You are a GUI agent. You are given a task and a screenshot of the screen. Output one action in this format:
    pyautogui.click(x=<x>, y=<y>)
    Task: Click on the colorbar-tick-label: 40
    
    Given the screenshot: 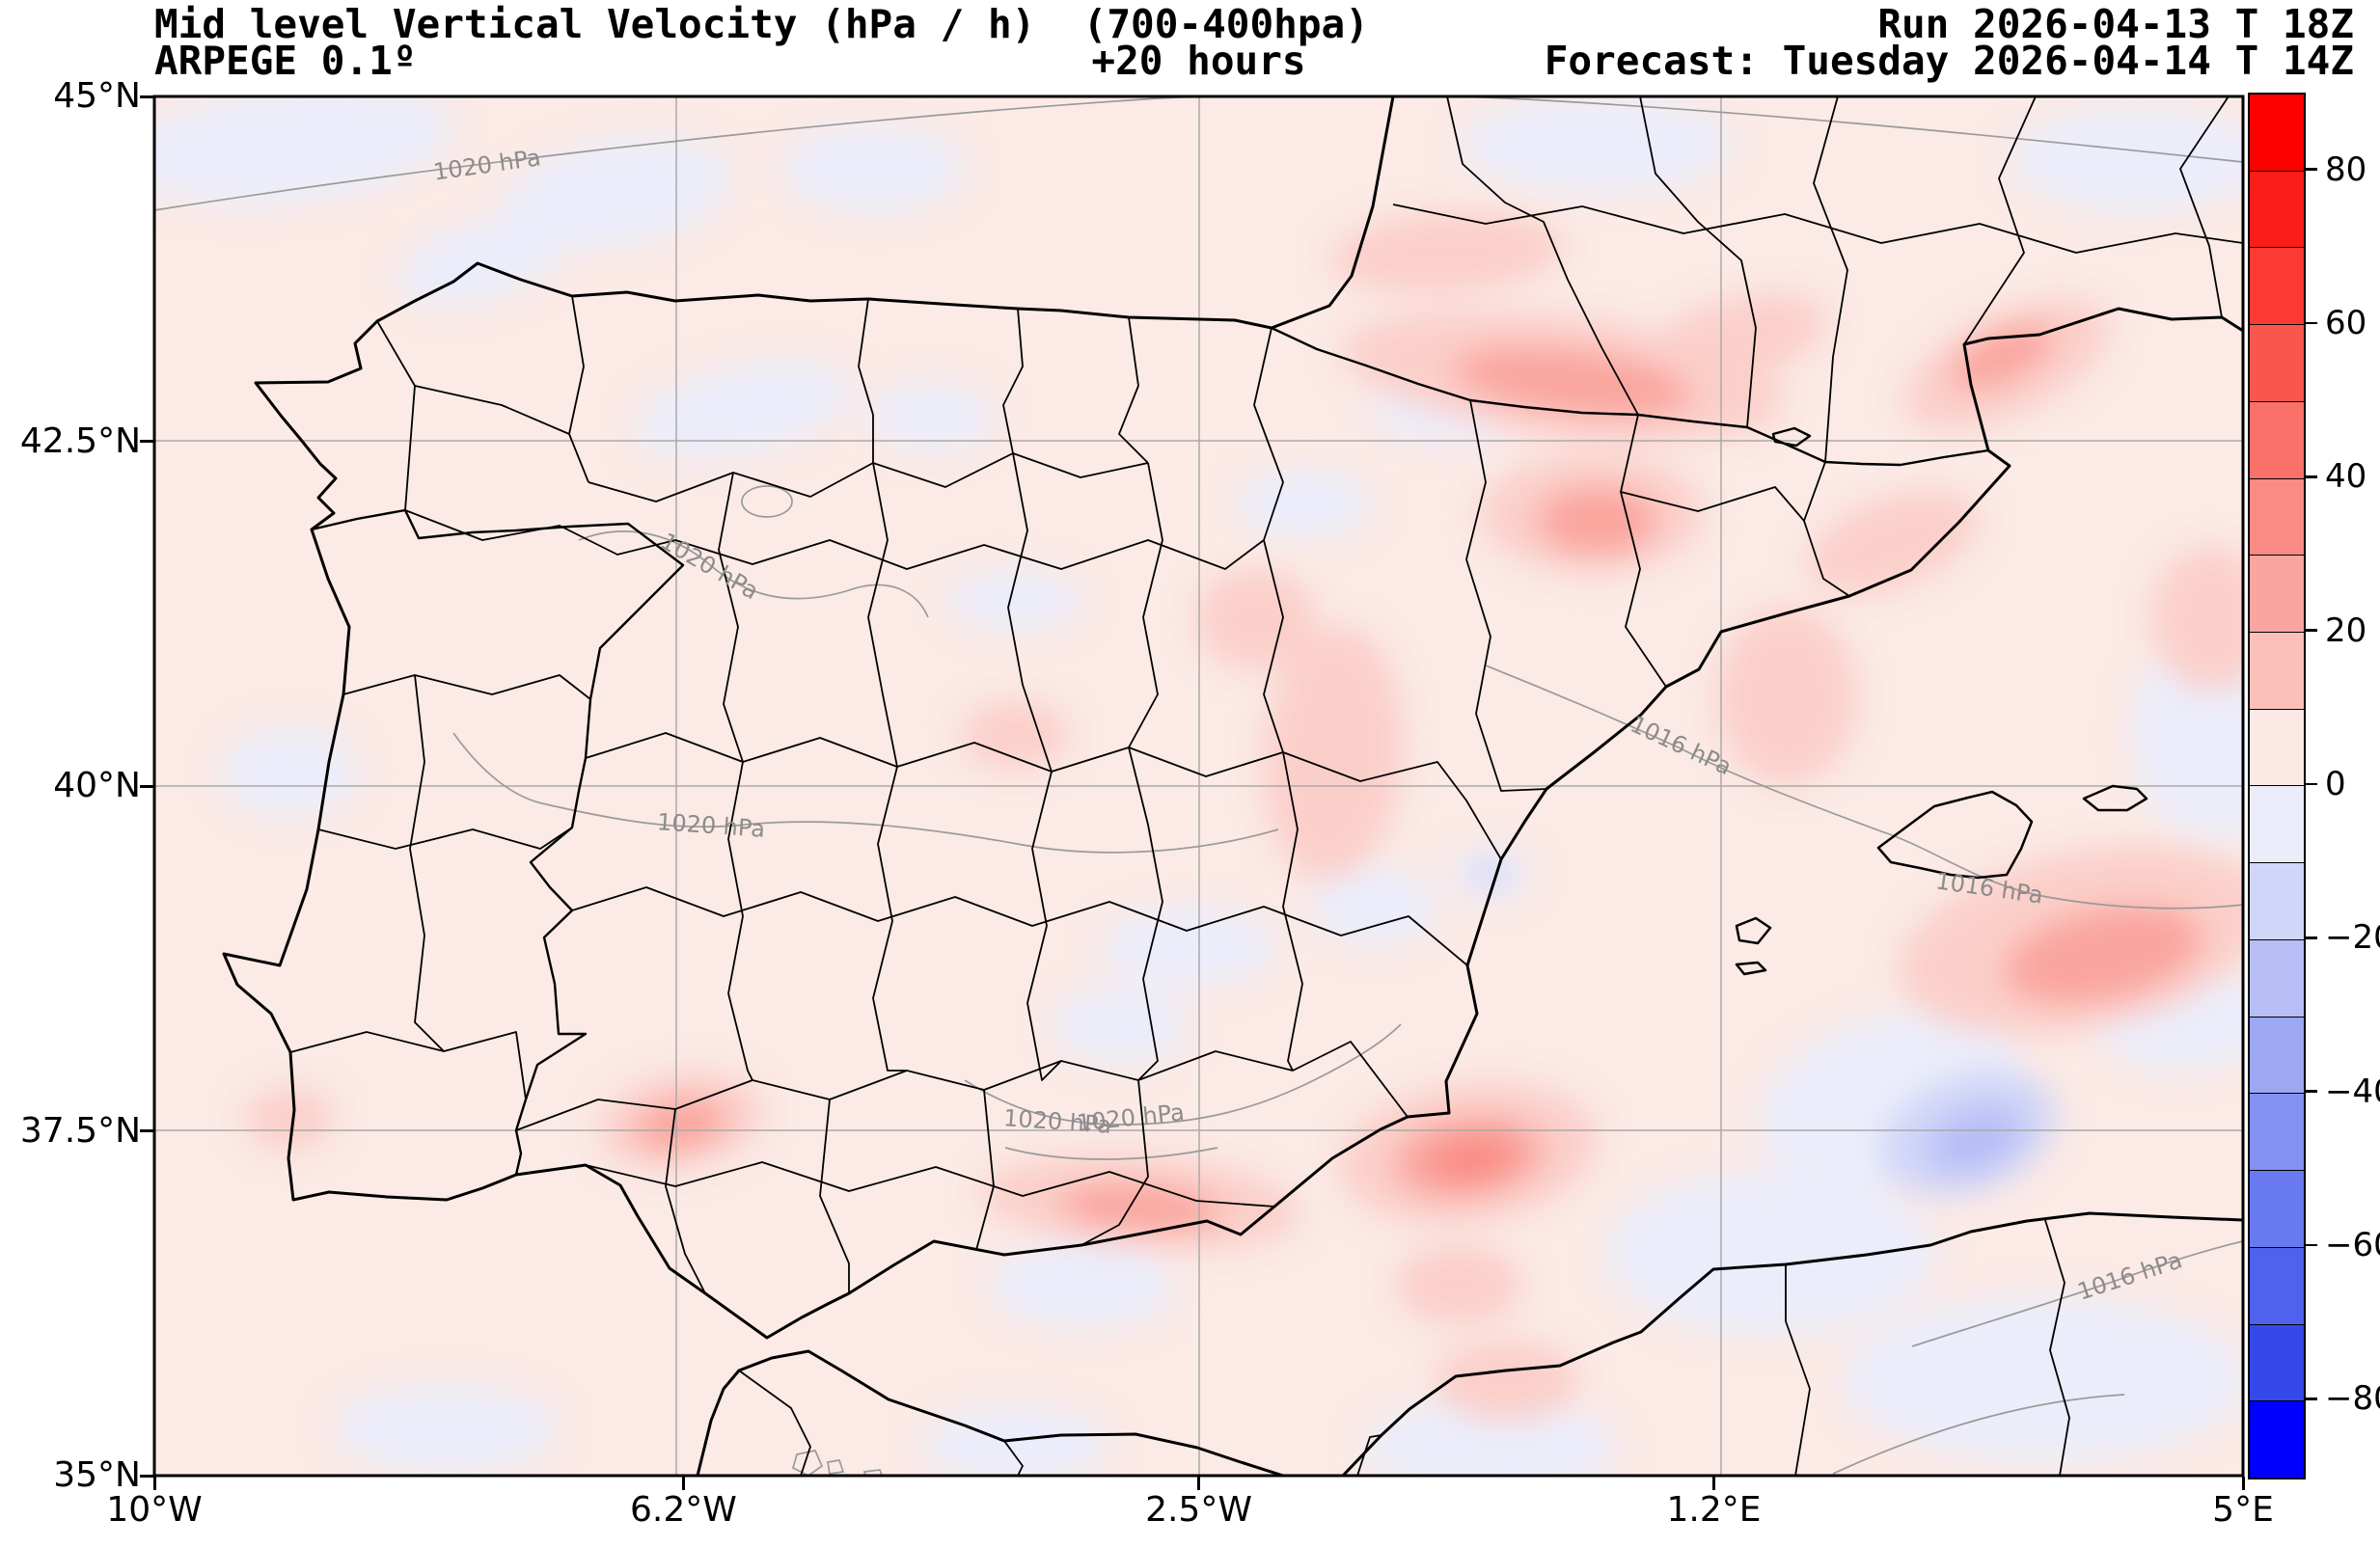 What is the action you would take?
    pyautogui.click(x=2346, y=477)
    